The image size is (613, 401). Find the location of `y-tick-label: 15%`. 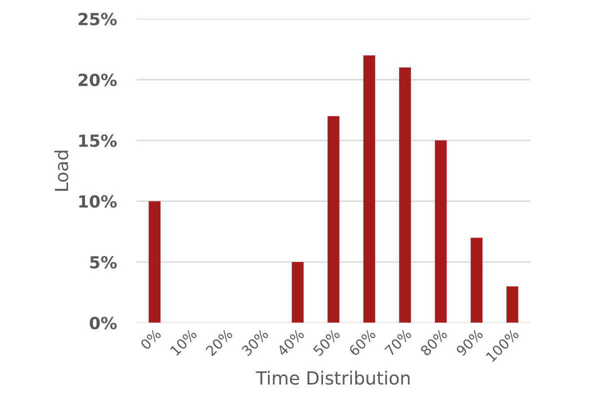

y-tick-label: 15% is located at coordinates (98, 140).